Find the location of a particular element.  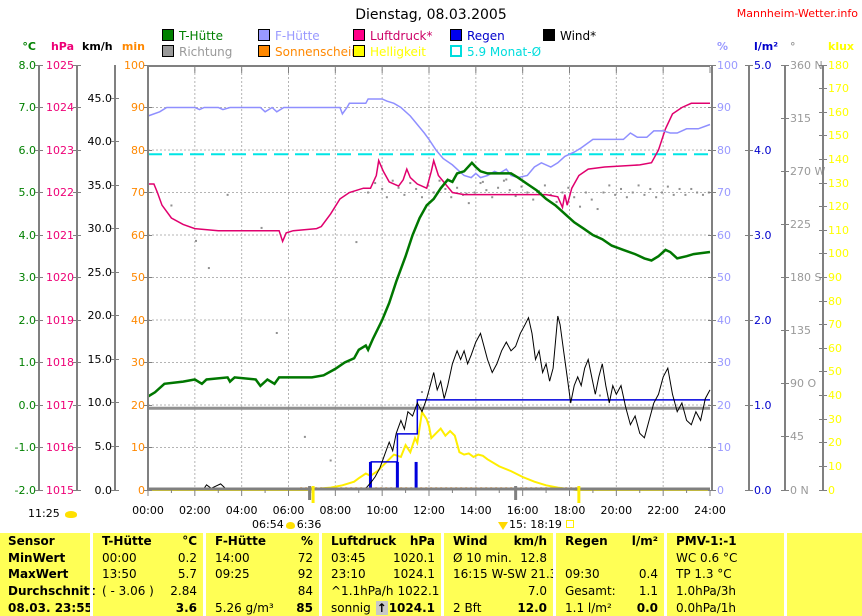

x-axis-label: 12:00 is located at coordinates (429, 510).